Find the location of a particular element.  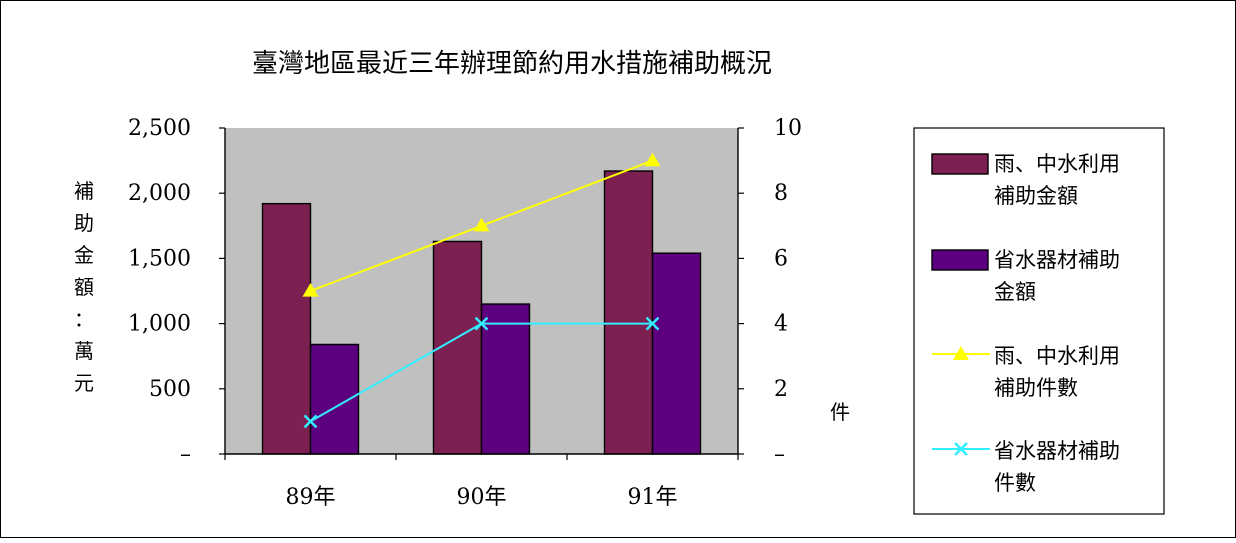

y-axis-left-char: 萬 is located at coordinates (84, 351).